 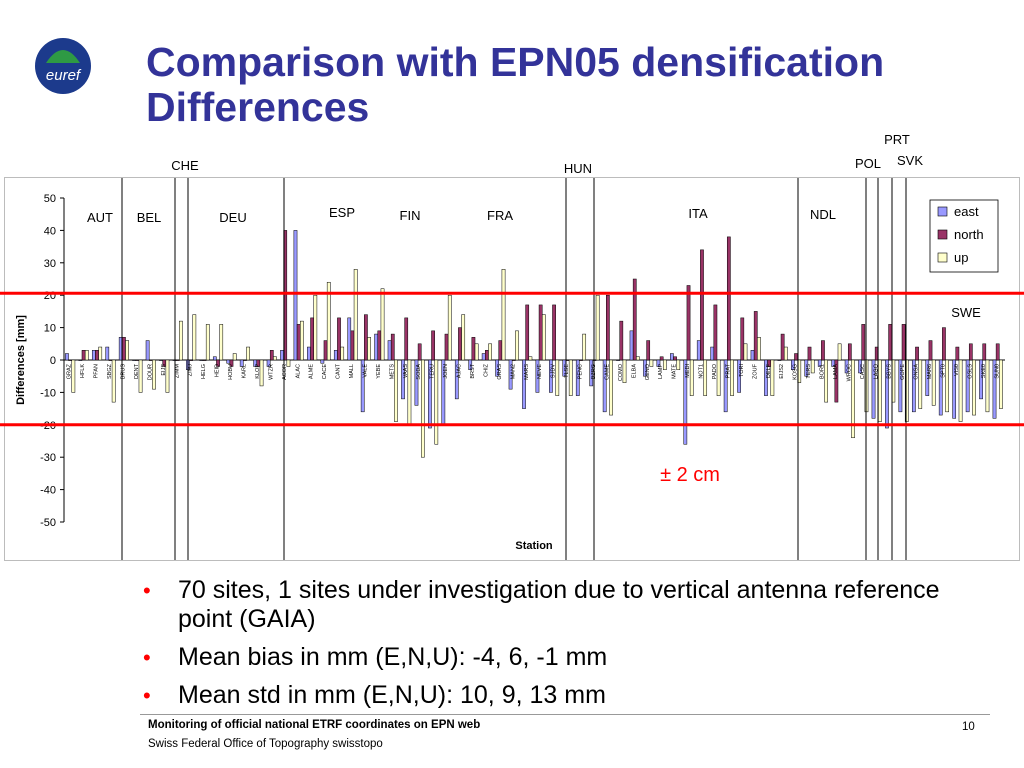 What do you see at coordinates (63, 66) in the screenshot?
I see `euref-logo: euref` at bounding box center [63, 66].